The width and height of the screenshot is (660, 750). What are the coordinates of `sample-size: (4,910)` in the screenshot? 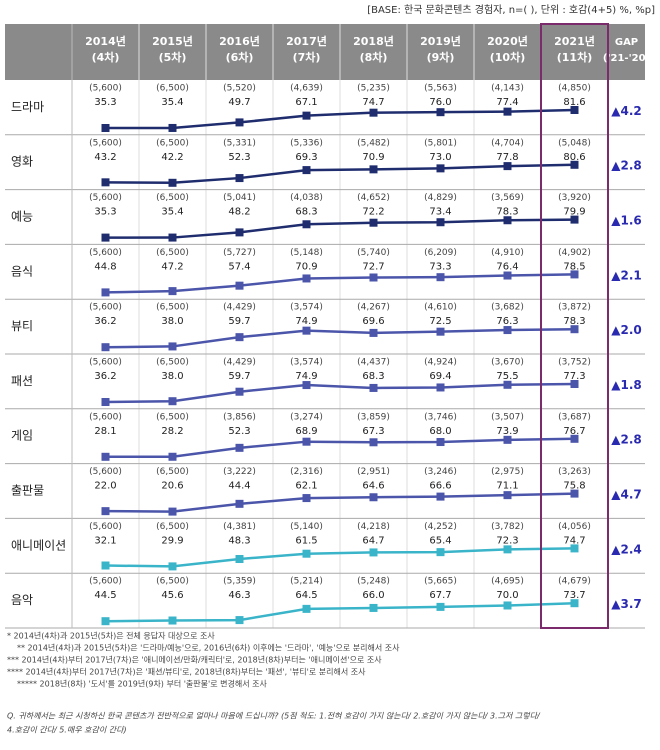 It's located at (507, 253).